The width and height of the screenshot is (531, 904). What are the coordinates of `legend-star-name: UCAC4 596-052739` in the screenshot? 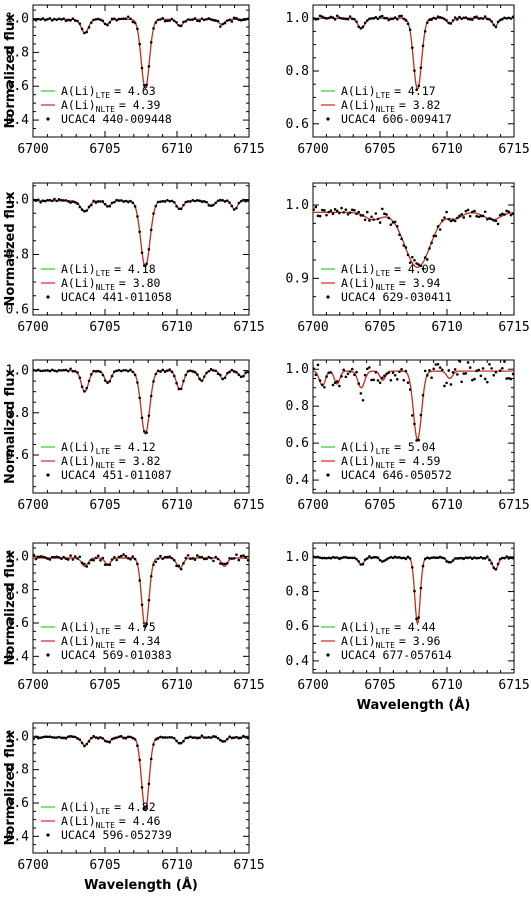 It's located at (116, 835).